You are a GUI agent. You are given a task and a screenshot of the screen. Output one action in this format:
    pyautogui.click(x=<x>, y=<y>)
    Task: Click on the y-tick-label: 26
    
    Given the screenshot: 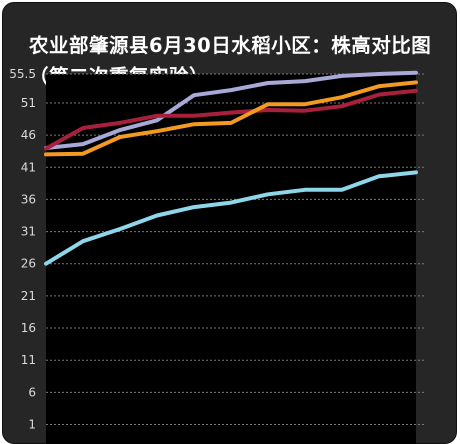 What is the action you would take?
    pyautogui.click(x=28, y=264)
    